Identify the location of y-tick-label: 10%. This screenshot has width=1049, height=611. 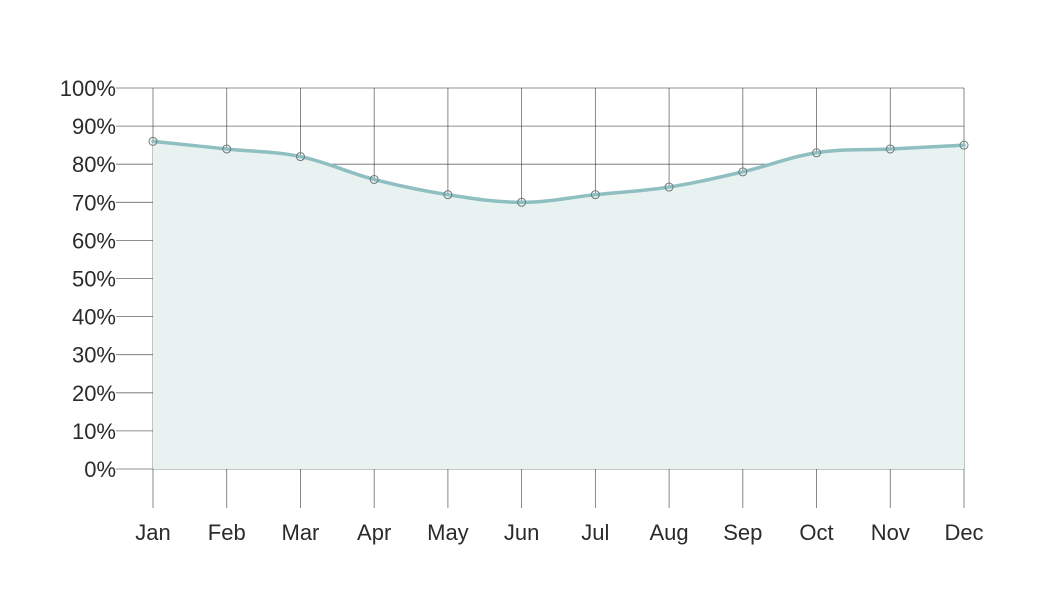
(94, 431).